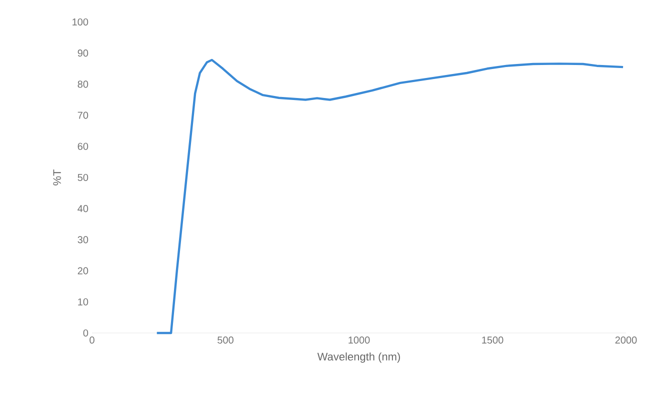 Image resolution: width=646 pixels, height=406 pixels. I want to click on x-tick-label: 1000, so click(359, 340).